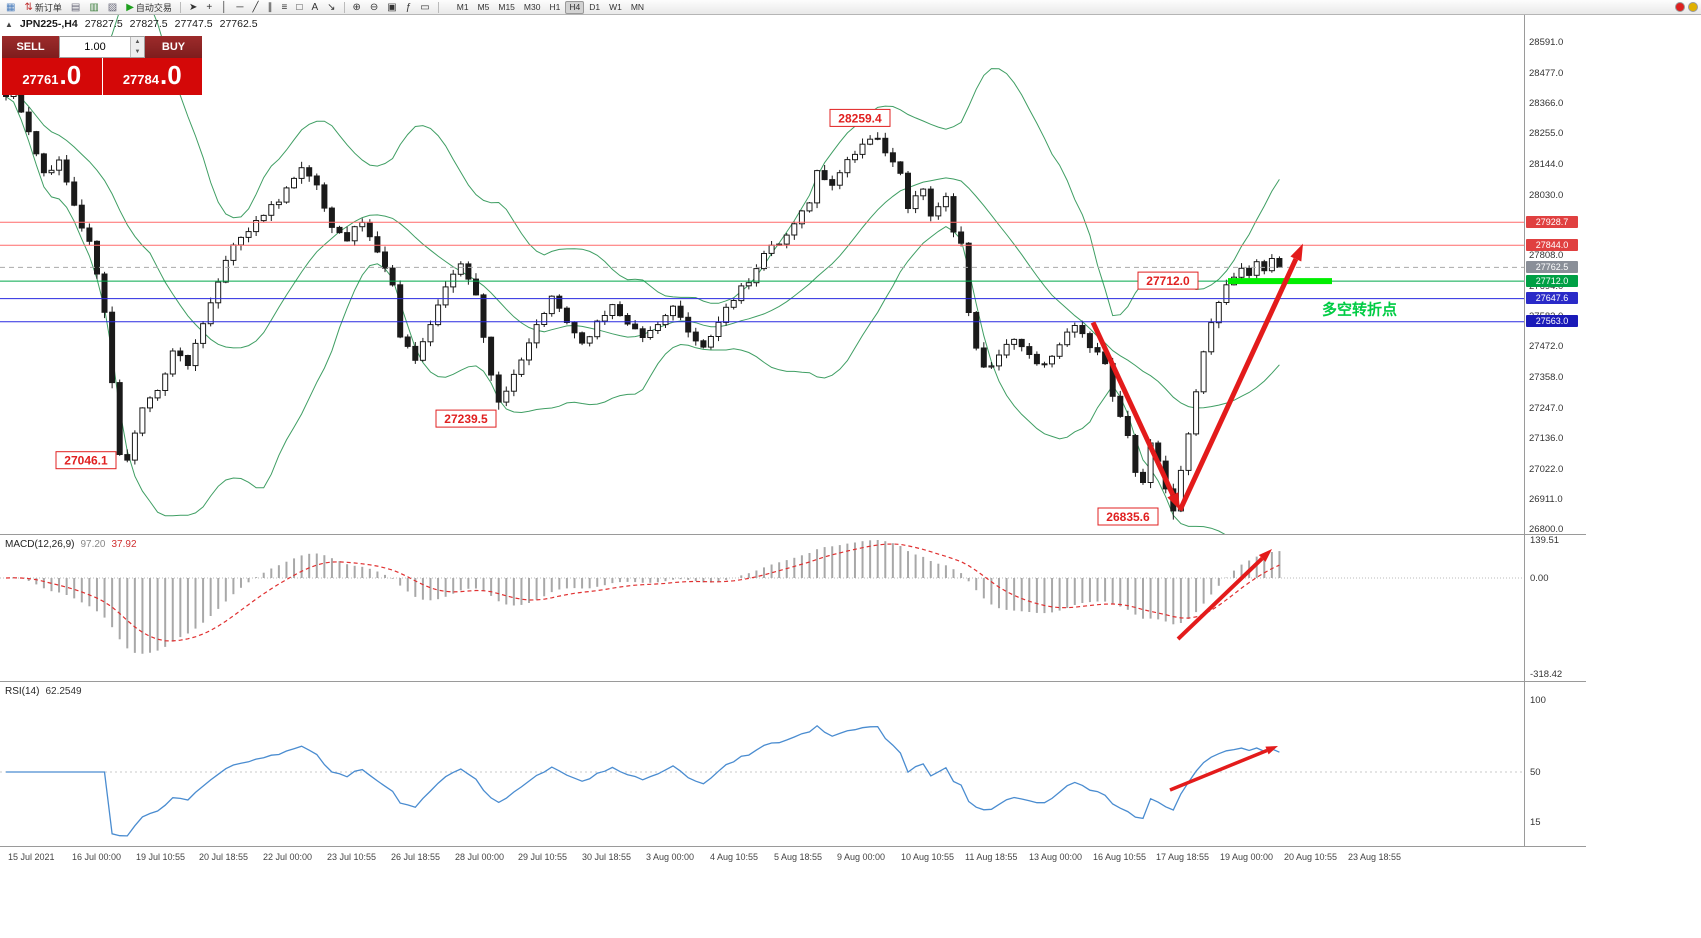 This screenshot has height=938, width=1701. What do you see at coordinates (137, 52) in the screenshot?
I see `volume-spinner-down: ▼` at bounding box center [137, 52].